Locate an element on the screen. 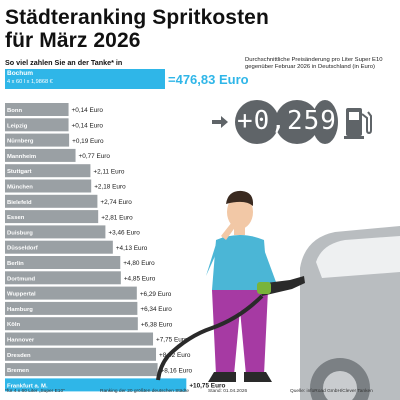 The height and width of the screenshot is (400, 400). bar-frankfurt-a-m- is located at coordinates (96, 385).